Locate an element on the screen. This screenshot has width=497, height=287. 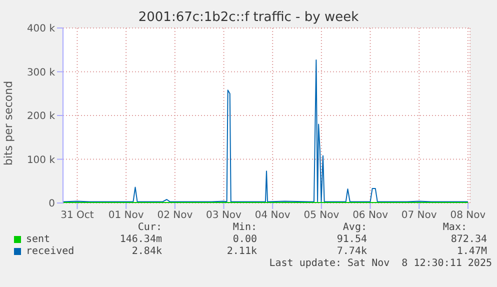
text: 0.00 is located at coordinates (244, 239).